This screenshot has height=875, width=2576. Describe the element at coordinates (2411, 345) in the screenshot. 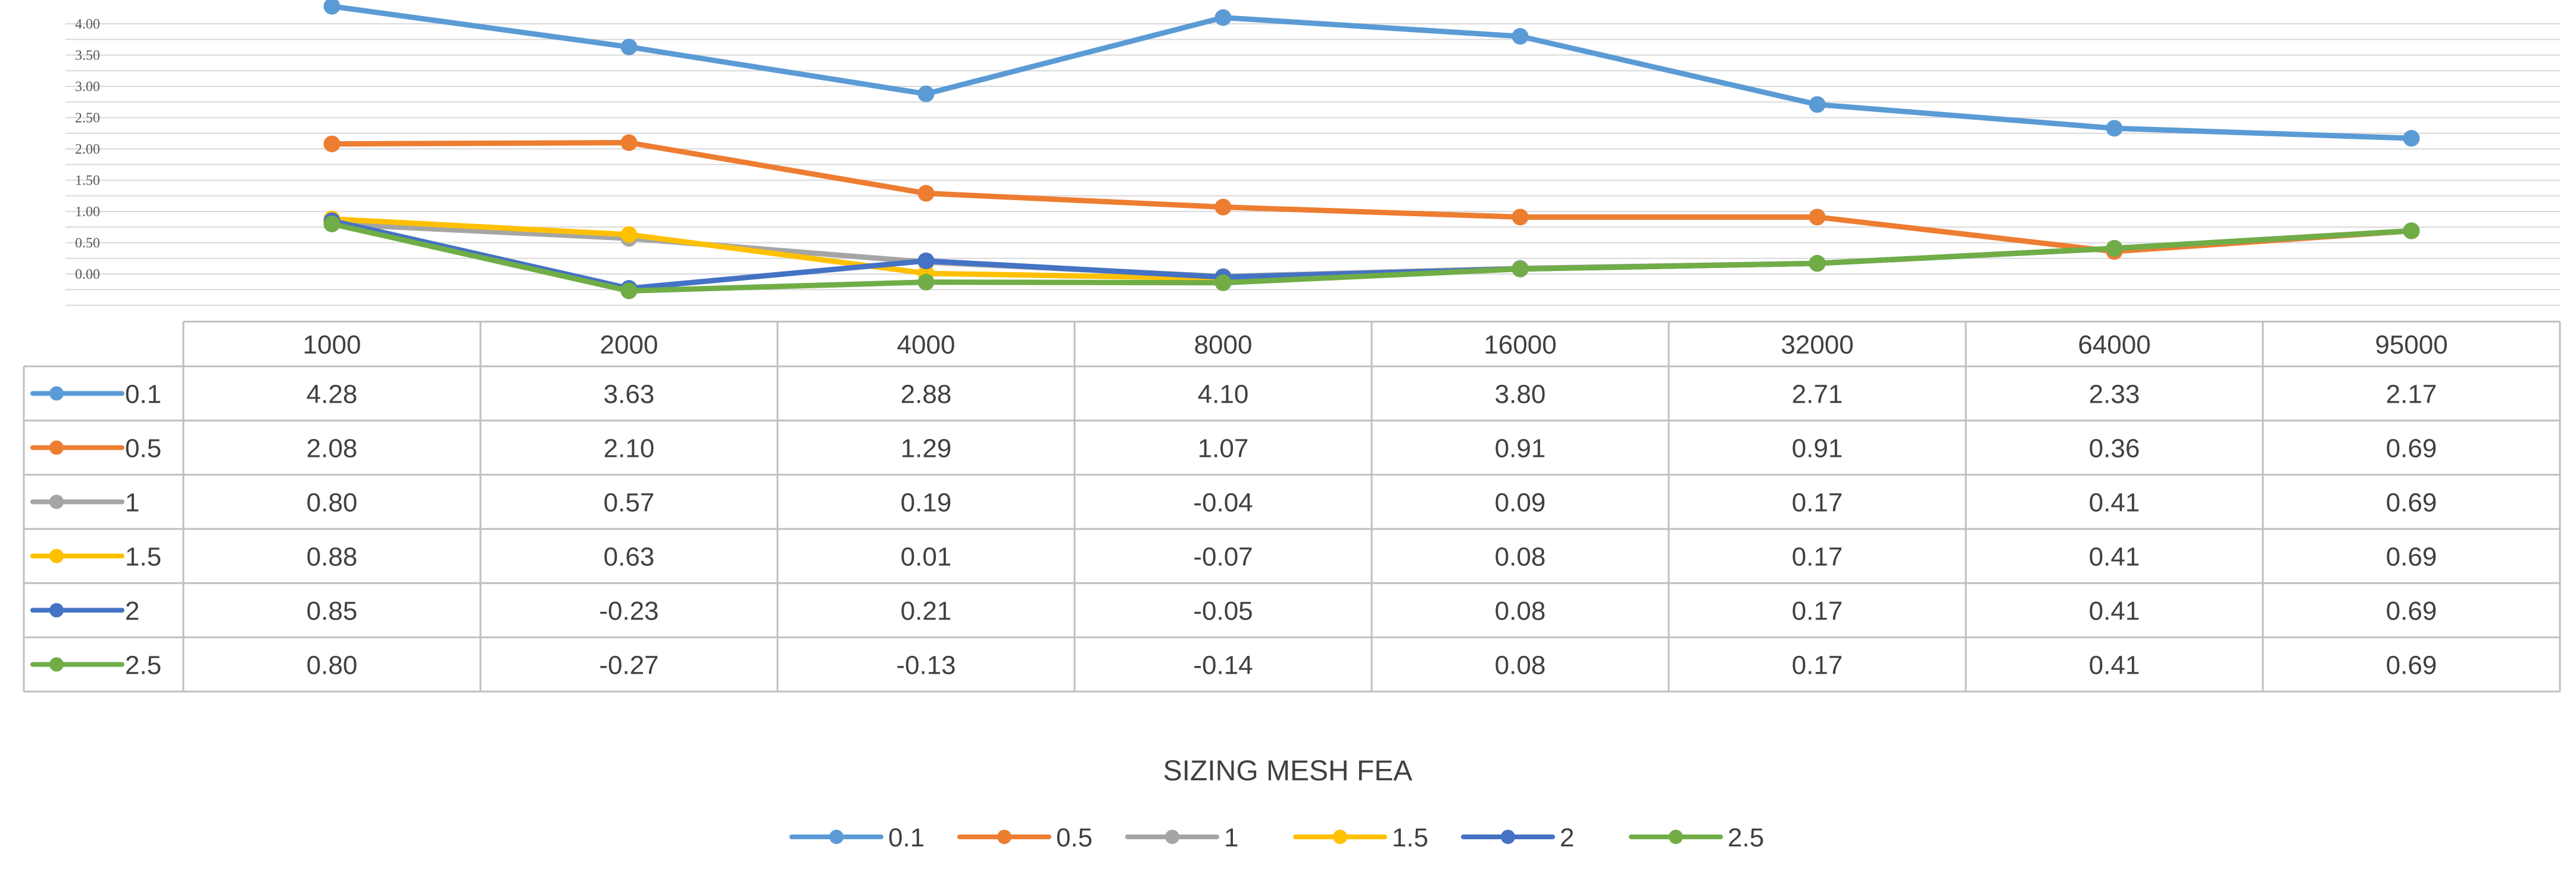

I see `category-label: 95000` at that location.